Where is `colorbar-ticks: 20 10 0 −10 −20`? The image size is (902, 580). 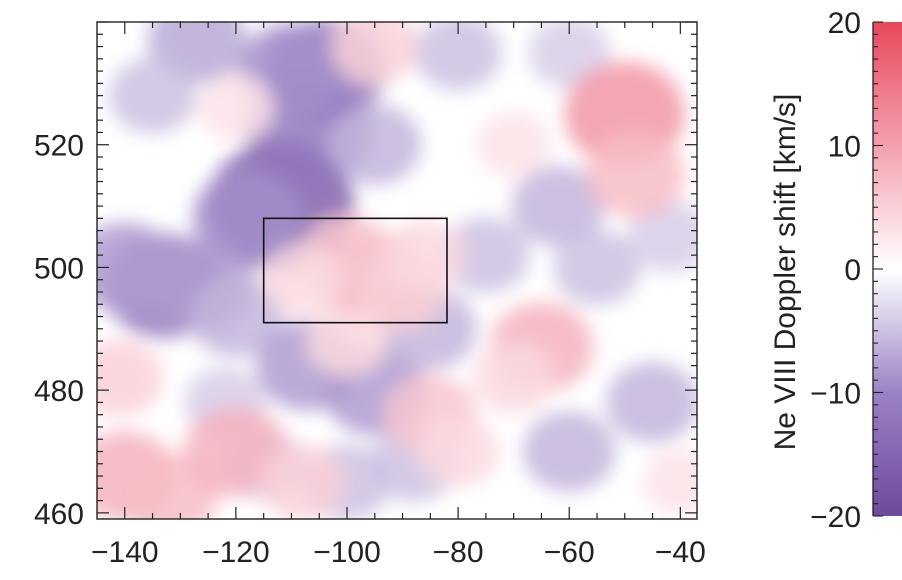
colorbar-ticks: 20 10 0 −10 −20 is located at coordinates (846, 270).